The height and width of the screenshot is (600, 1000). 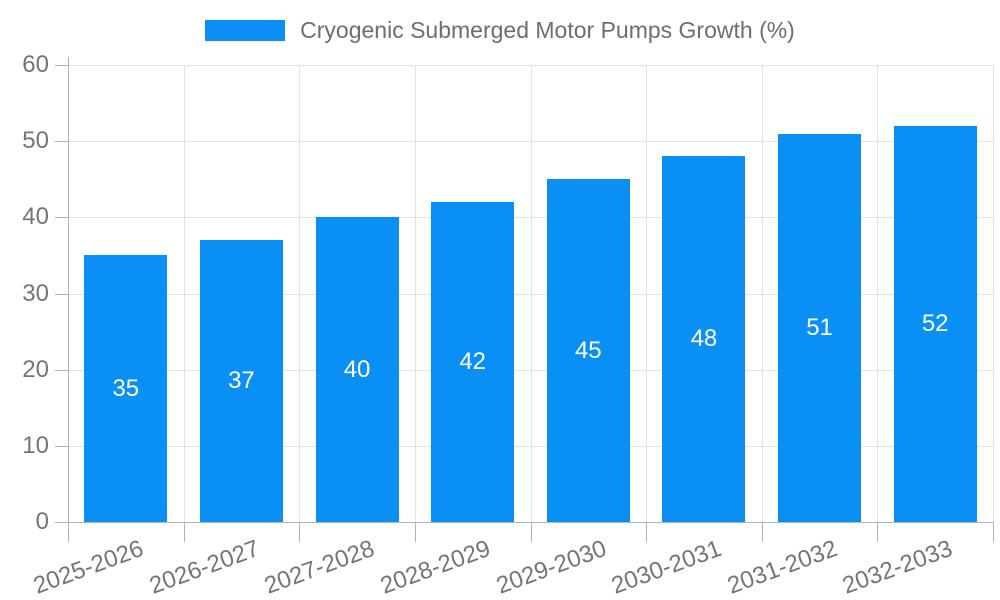 What do you see at coordinates (667, 567) in the screenshot?
I see `x-axis-tick-label: 2030-2031` at bounding box center [667, 567].